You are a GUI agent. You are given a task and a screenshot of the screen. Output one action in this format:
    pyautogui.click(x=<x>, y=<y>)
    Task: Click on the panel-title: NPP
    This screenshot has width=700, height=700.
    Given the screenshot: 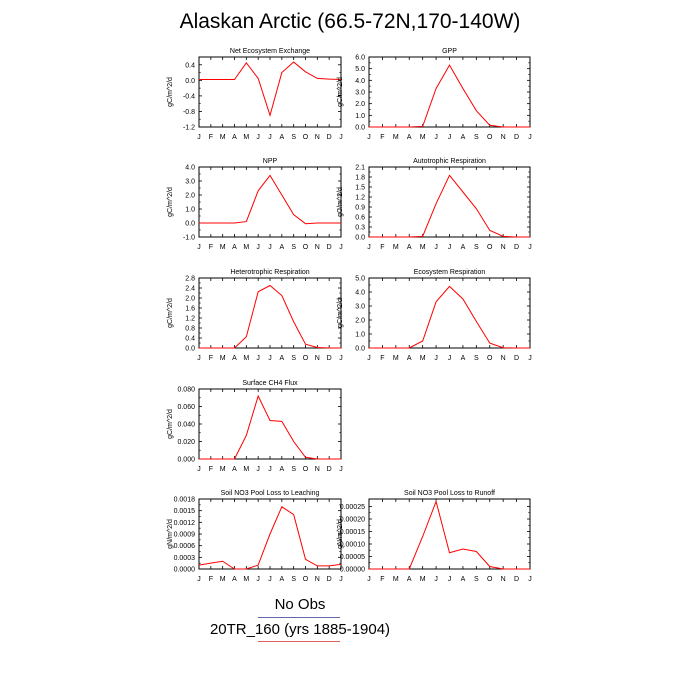 What is the action you would take?
    pyautogui.click(x=270, y=161)
    